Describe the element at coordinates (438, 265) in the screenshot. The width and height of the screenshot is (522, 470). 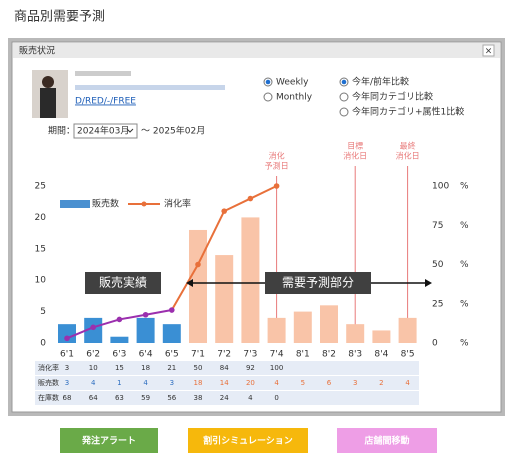
I see `y2-tick-label: 50` at that location.